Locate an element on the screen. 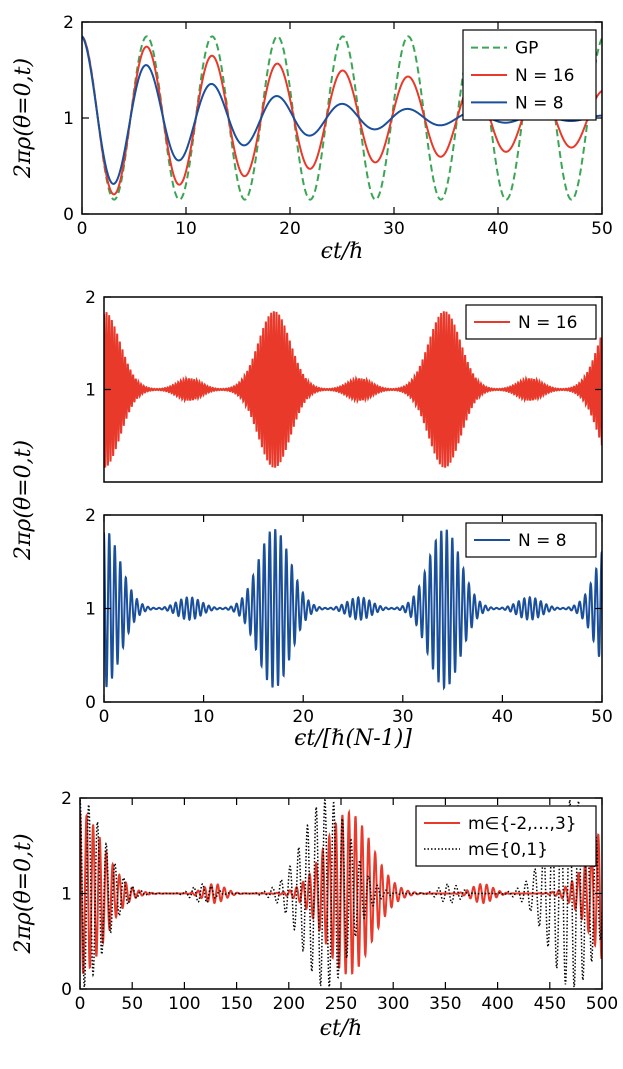 The width and height of the screenshot is (623, 1069). legend-label: GP is located at coordinates (526, 49).